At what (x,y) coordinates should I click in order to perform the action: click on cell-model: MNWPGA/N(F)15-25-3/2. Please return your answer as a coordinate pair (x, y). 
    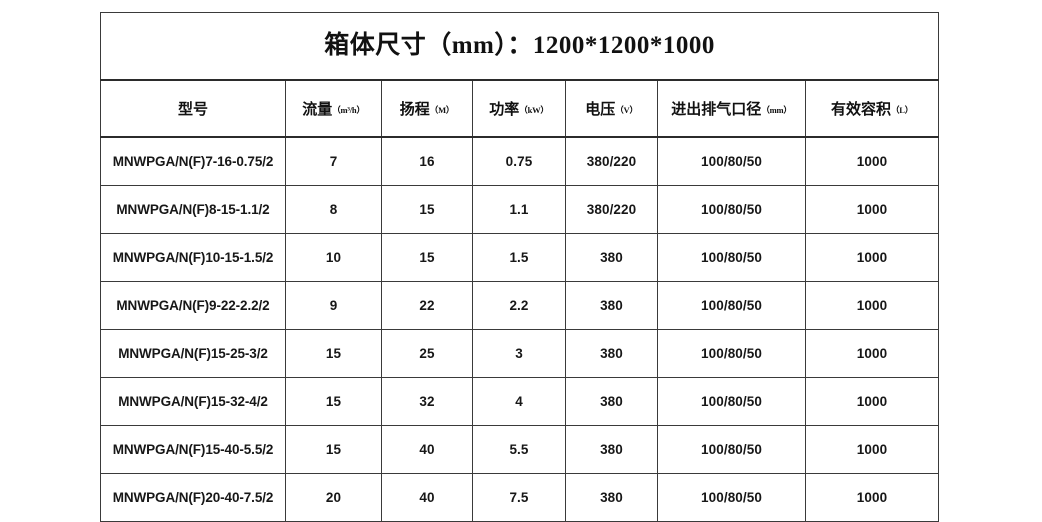
    Looking at the image, I should click on (193, 353).